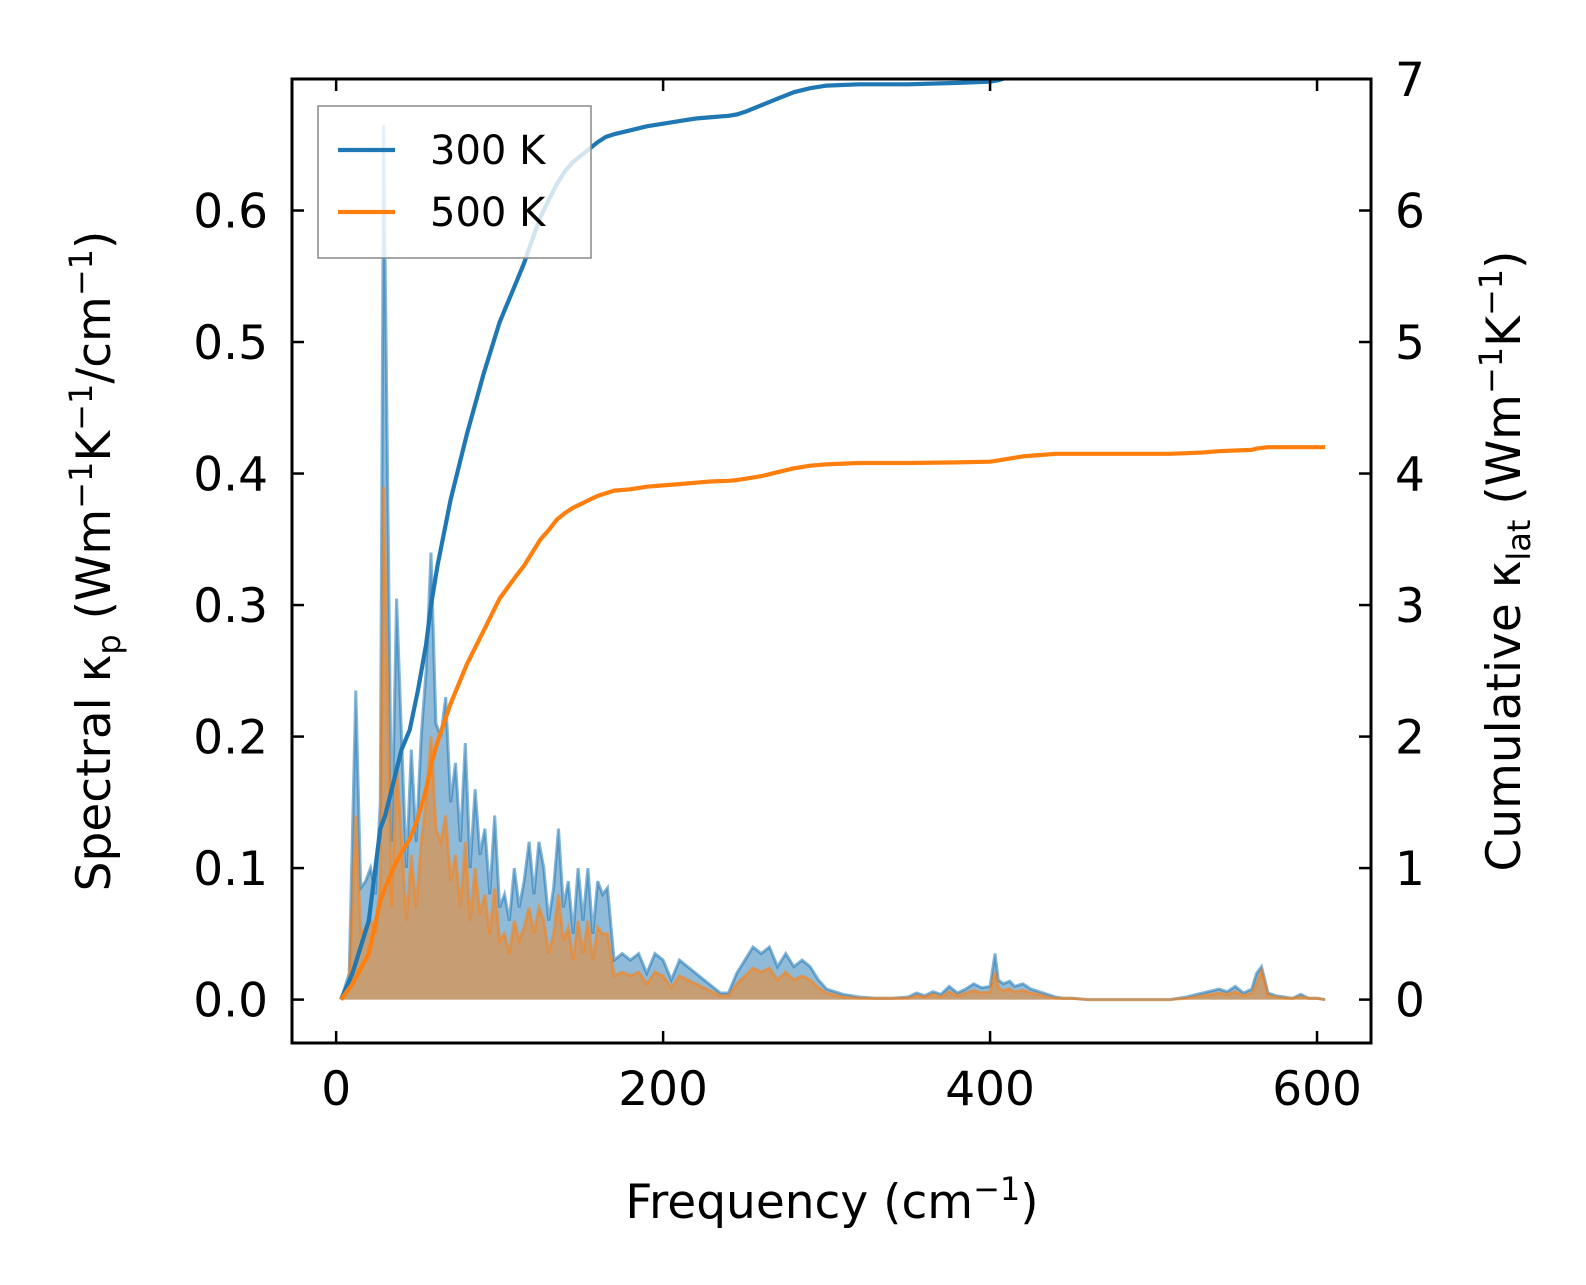 The width and height of the screenshot is (1586, 1285). I want to click on axis-label-part: Spectral κ, so click(94, 773).